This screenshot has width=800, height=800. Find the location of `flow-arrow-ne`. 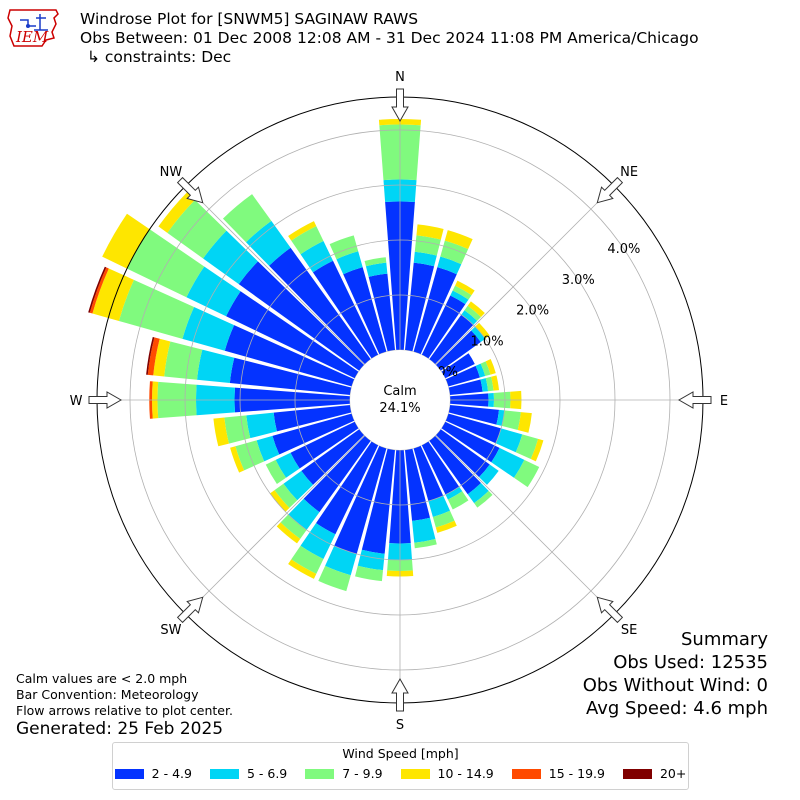

flow-arrow-ne is located at coordinates (610, 190).